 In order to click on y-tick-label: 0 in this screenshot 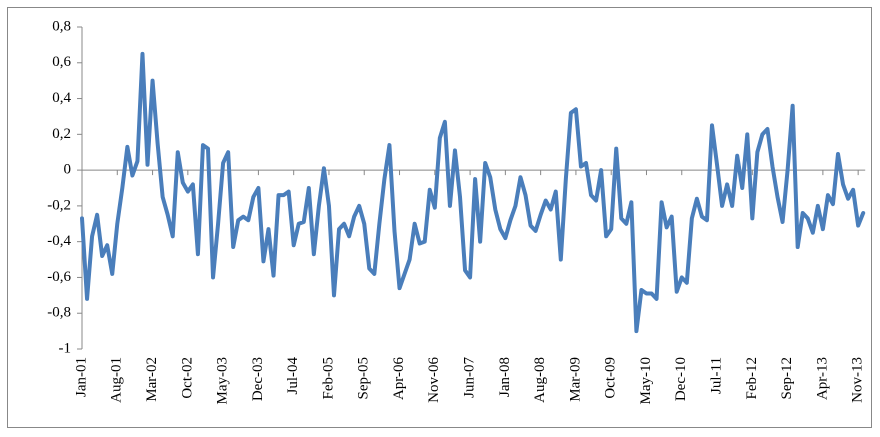, I will do `click(68, 170)`.